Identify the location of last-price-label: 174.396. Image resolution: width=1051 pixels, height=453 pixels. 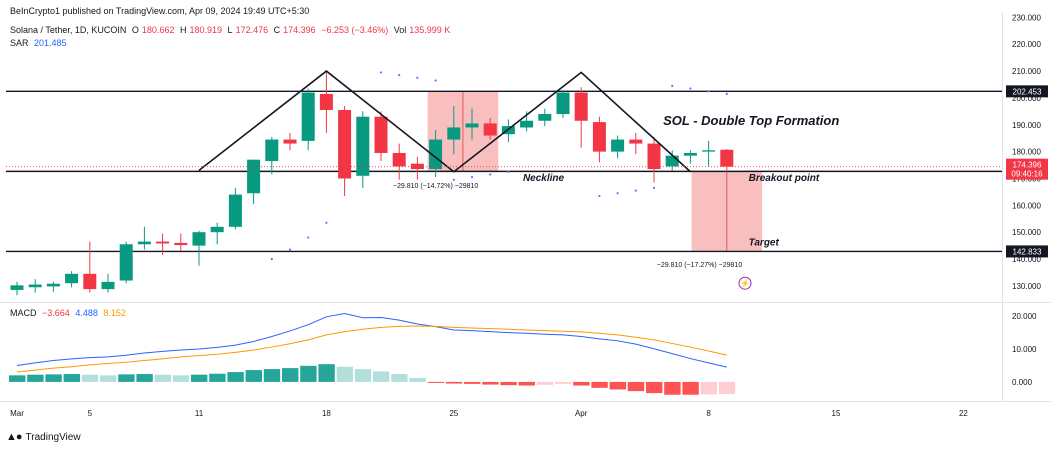
(1027, 165).